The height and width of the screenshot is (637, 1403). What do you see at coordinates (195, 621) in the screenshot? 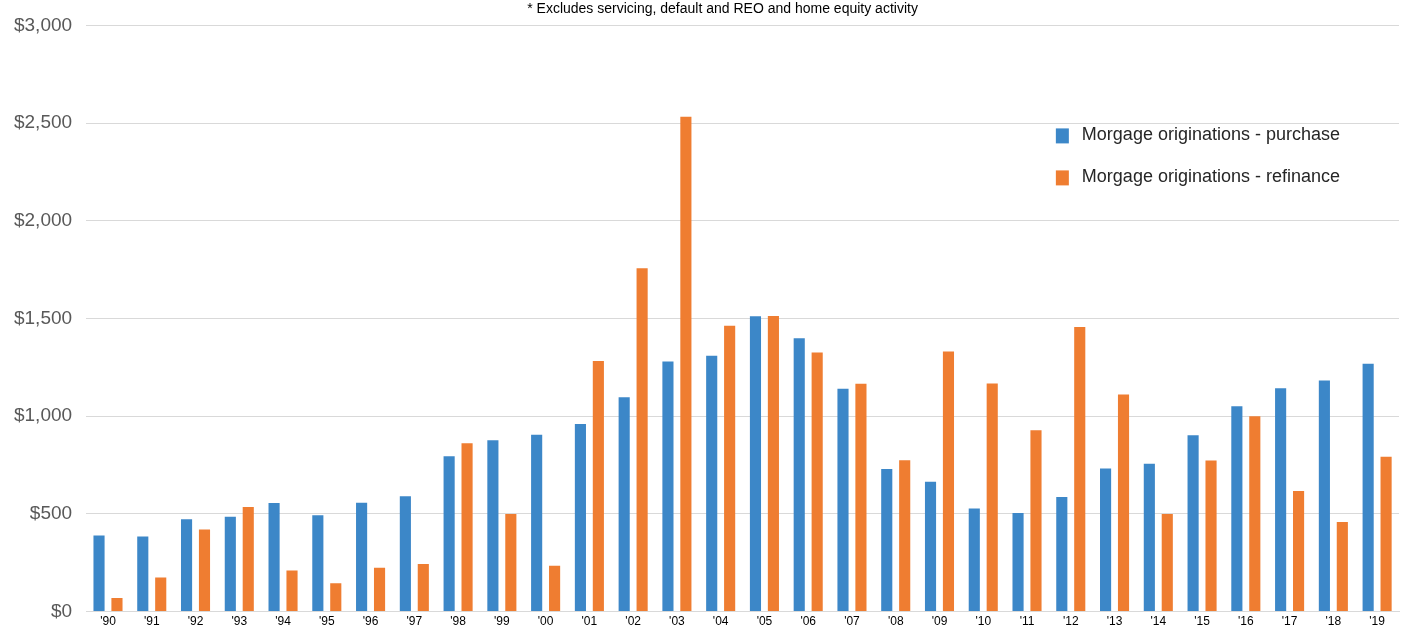
I see `x-tick-label: '92` at bounding box center [195, 621].